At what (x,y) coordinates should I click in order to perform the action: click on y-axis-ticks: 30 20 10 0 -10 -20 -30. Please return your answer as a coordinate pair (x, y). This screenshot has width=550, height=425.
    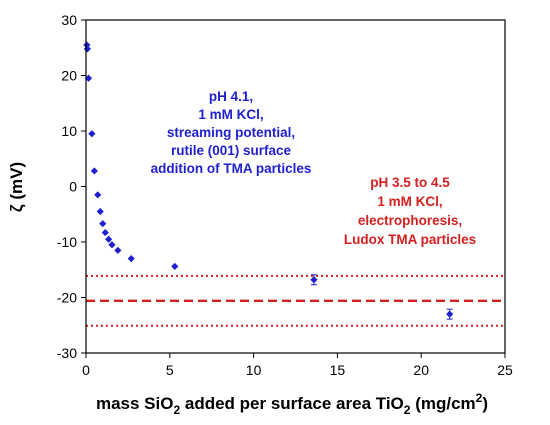
    Looking at the image, I should click on (71, 186).